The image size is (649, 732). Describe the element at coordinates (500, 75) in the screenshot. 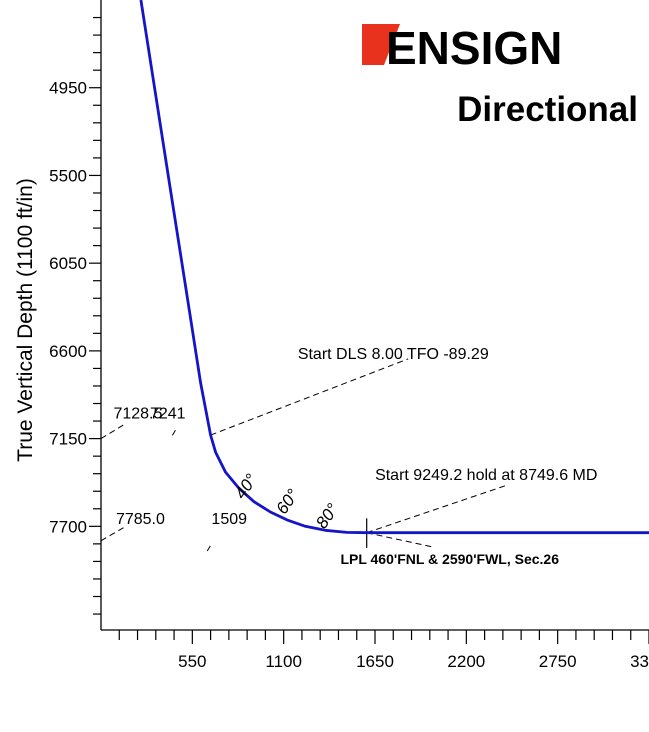

I see `ensign-logo: ENSIGN Directional` at that location.